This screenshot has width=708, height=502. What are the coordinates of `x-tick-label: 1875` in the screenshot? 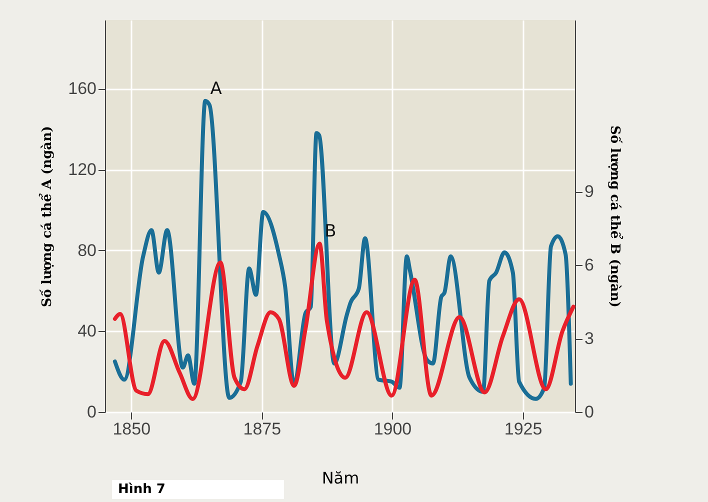 It's located at (262, 429).